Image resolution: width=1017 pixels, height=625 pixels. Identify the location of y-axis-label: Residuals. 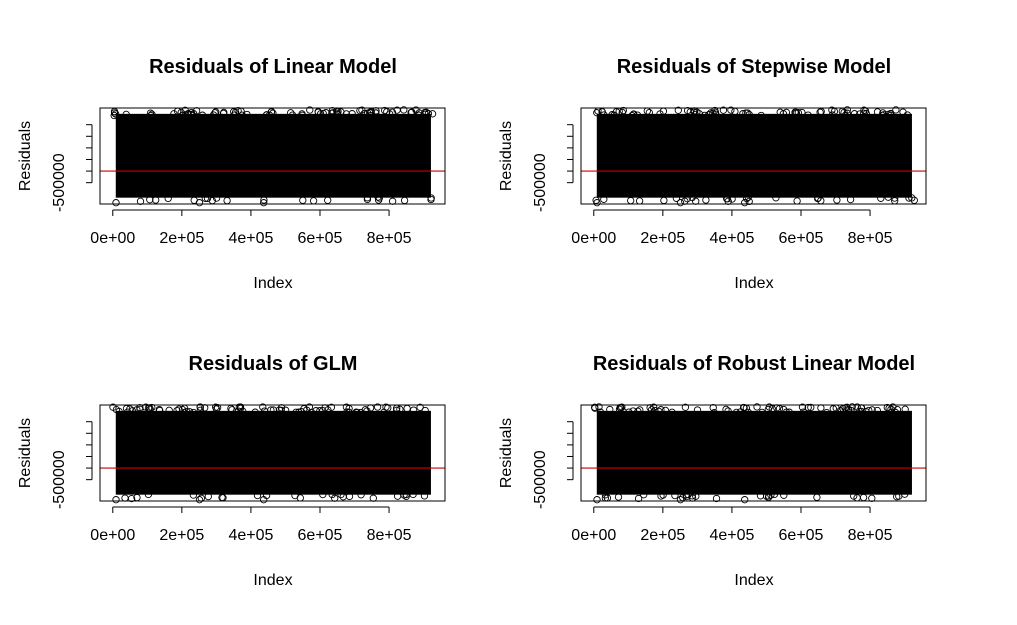
(25, 156).